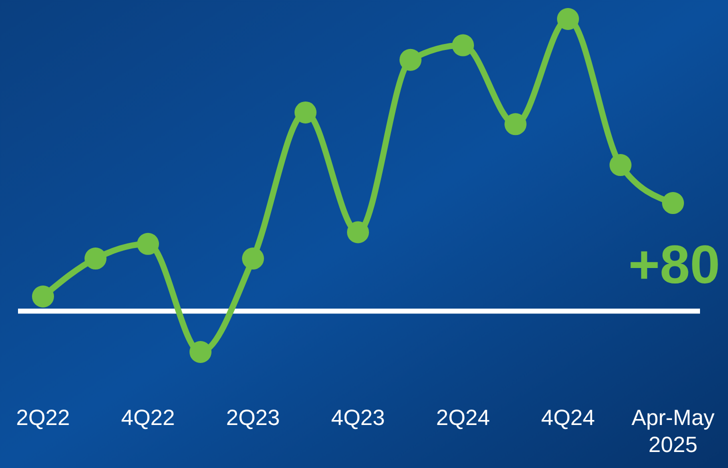 The height and width of the screenshot is (468, 728). What do you see at coordinates (253, 417) in the screenshot?
I see `x-tick-label: 2Q23` at bounding box center [253, 417].